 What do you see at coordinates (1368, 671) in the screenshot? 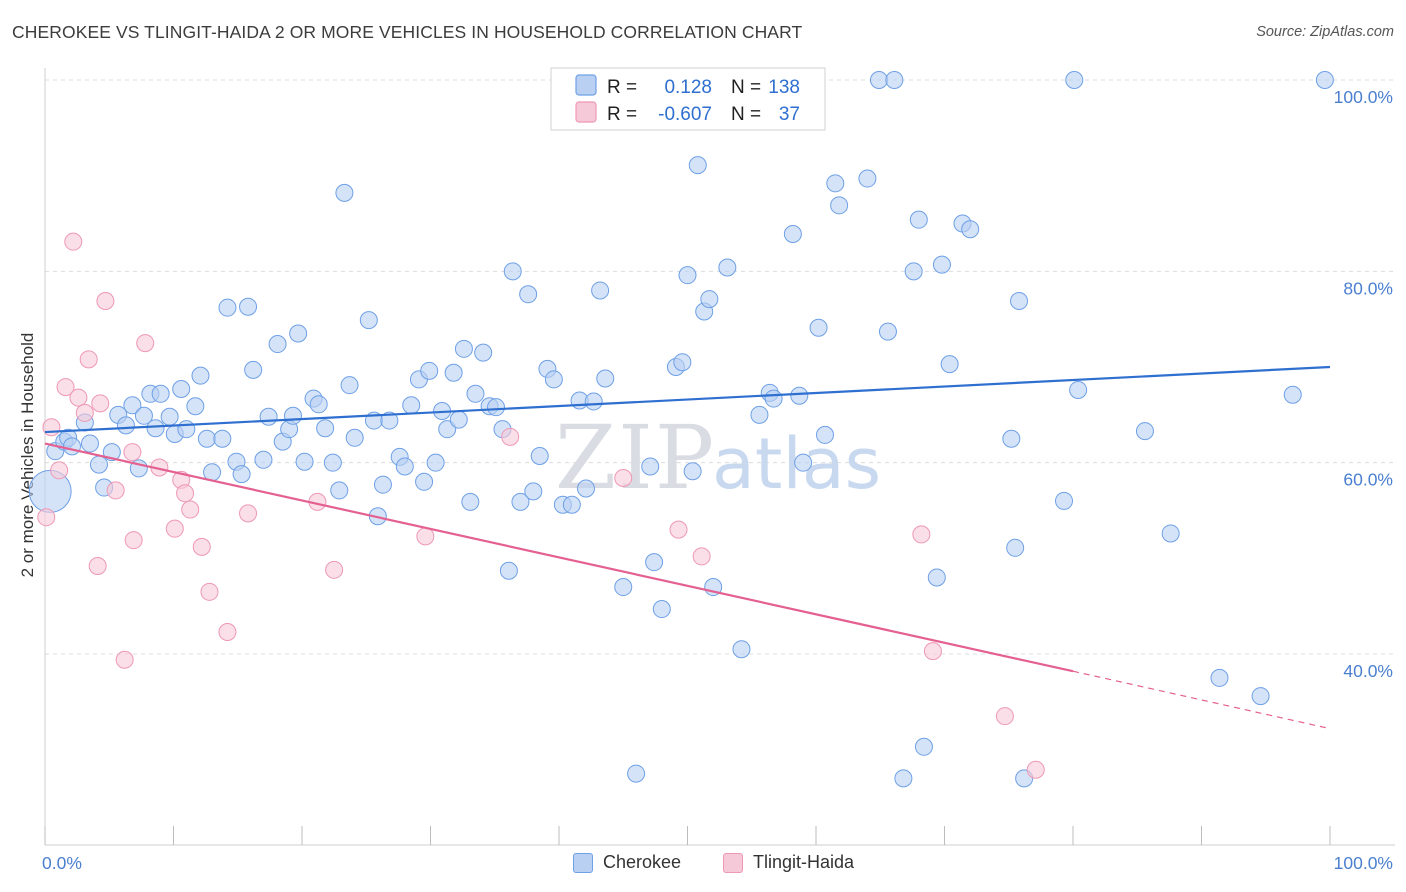
I see `y-tick-label: 40.0%` at bounding box center [1368, 671].